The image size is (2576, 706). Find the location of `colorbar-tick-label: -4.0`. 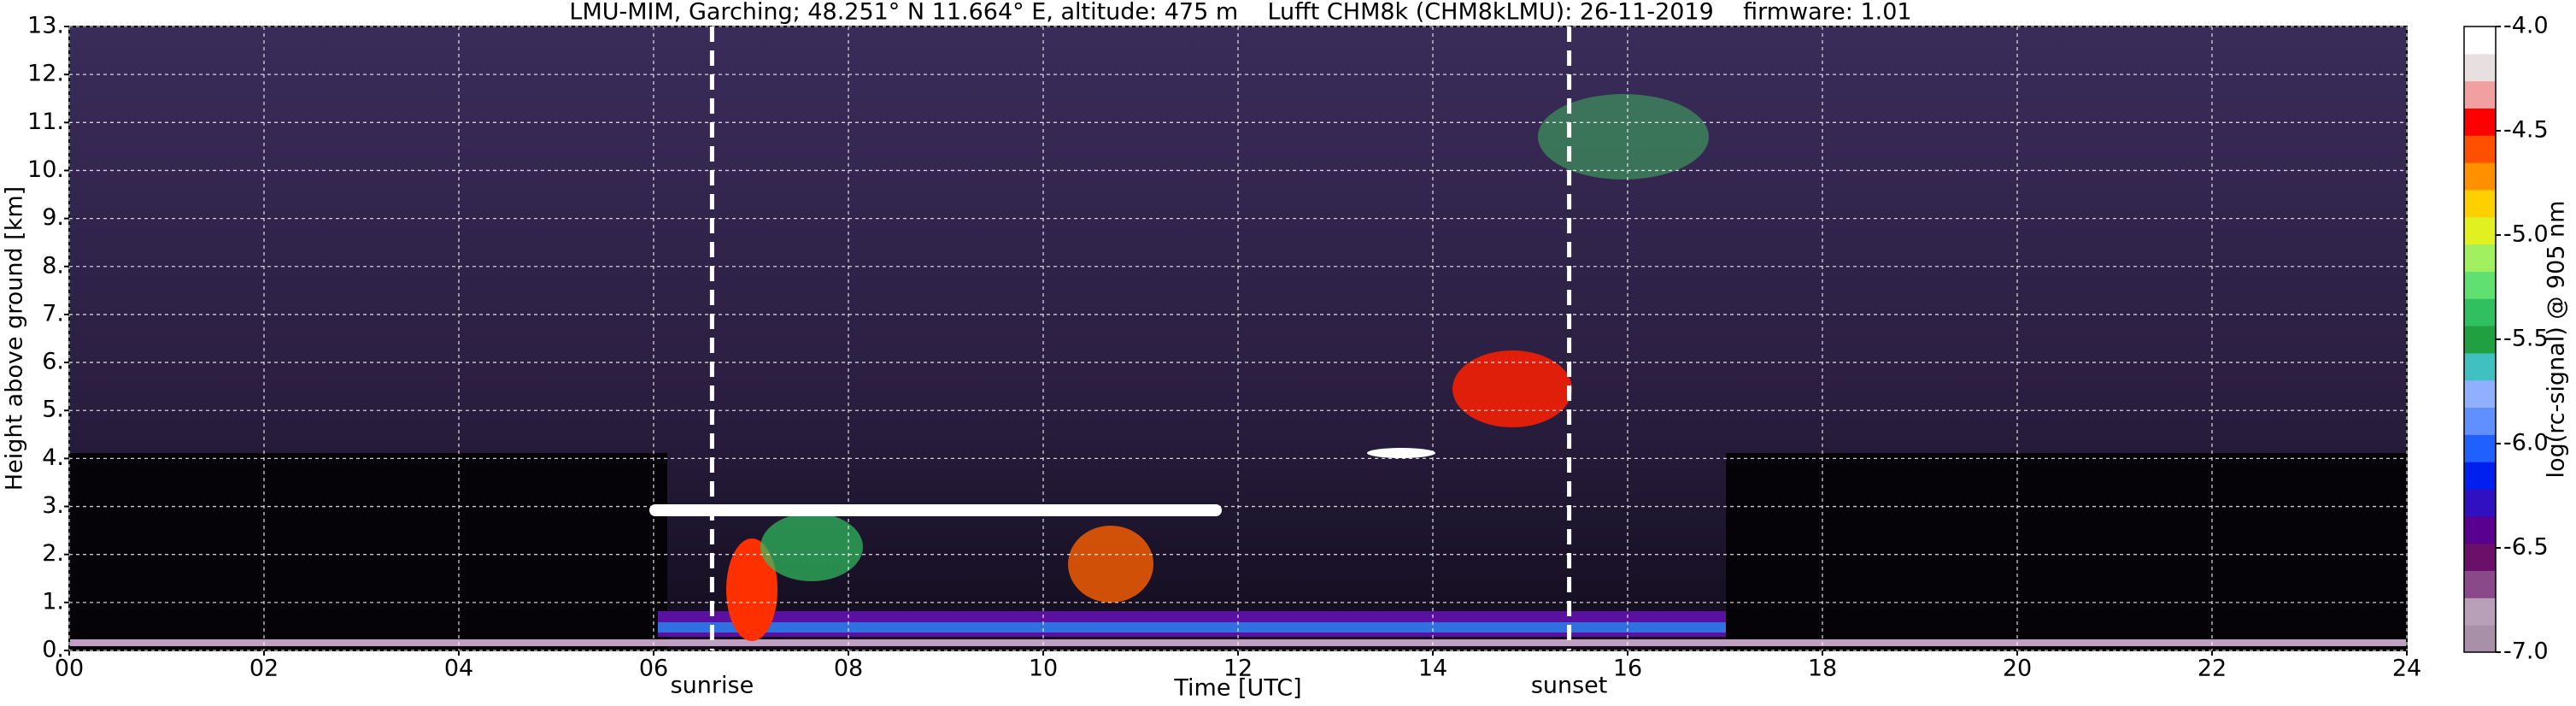

colorbar-tick-label: -4.0 is located at coordinates (2526, 26).